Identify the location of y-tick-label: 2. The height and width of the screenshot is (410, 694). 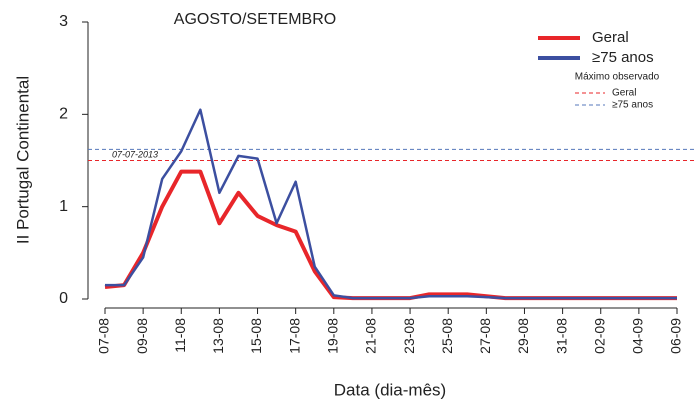
(63, 114).